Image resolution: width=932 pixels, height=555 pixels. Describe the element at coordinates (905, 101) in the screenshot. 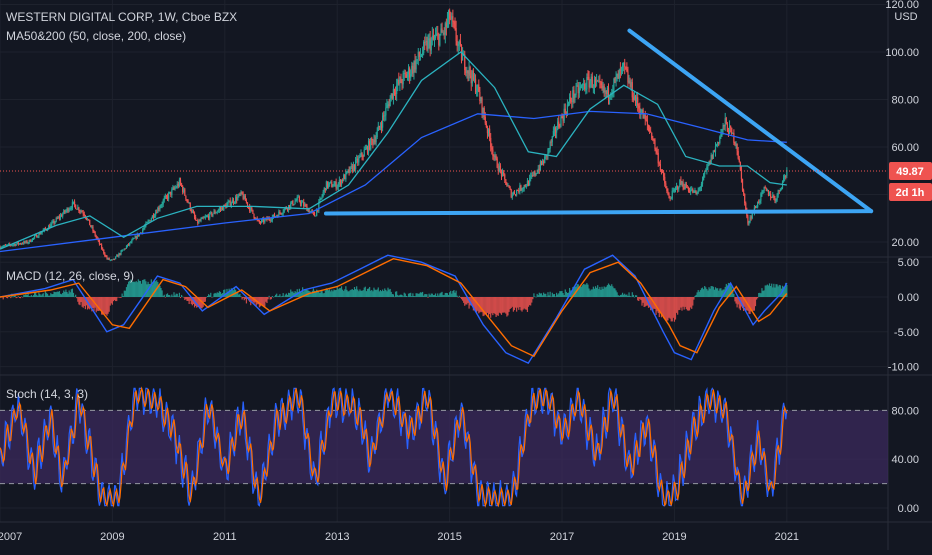

I see `price-tick-label: 80.00` at that location.